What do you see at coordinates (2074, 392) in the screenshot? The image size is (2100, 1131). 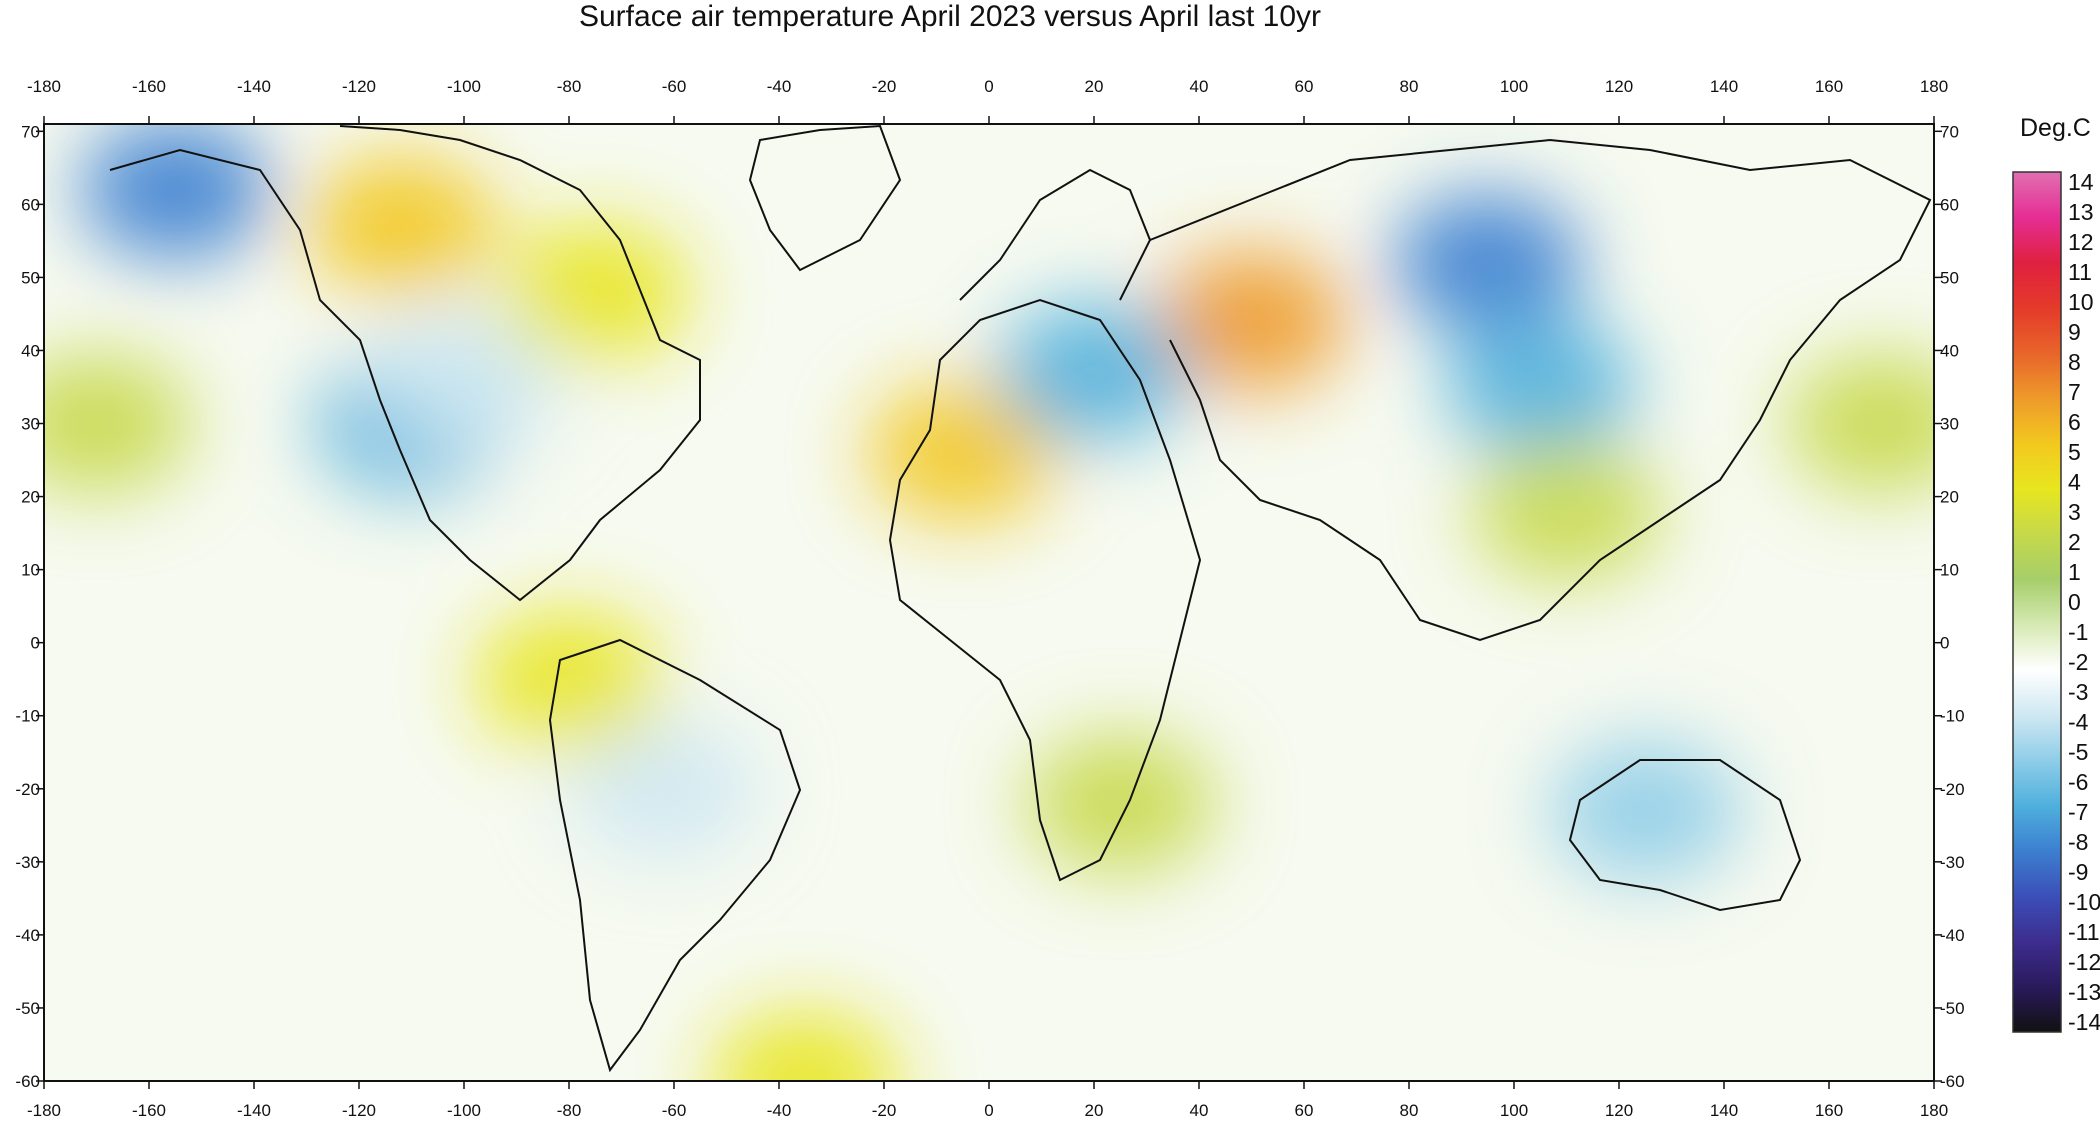 I see `colorbar-tick-label: 7` at bounding box center [2074, 392].